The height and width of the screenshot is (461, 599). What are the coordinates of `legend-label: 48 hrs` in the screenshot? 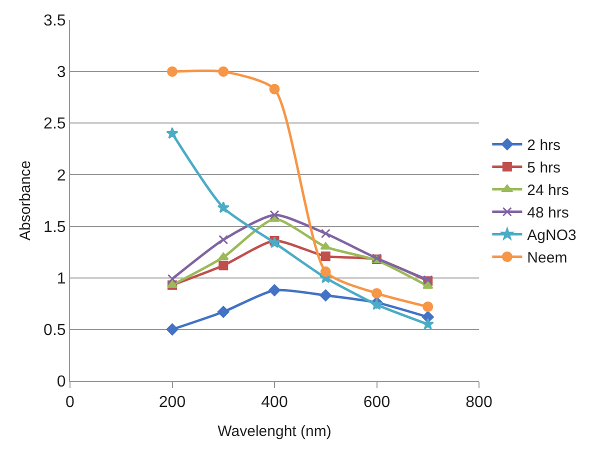 It's located at (548, 213).